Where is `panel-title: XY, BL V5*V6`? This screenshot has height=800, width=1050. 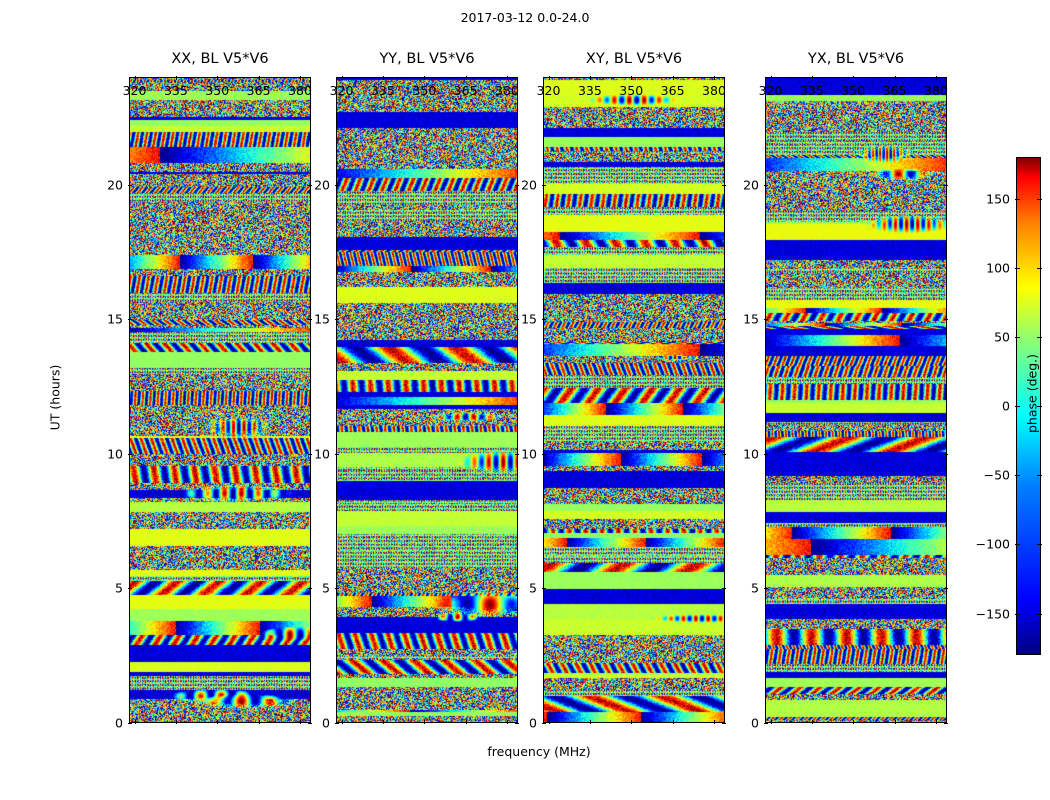 panel-title: XY, BL V5*V6 is located at coordinates (634, 59).